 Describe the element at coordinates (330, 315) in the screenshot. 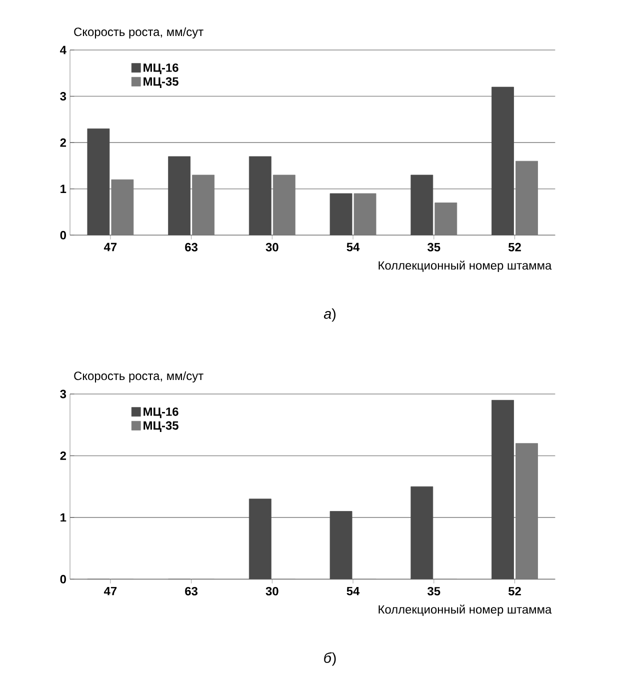

I see `text: а)` at that location.